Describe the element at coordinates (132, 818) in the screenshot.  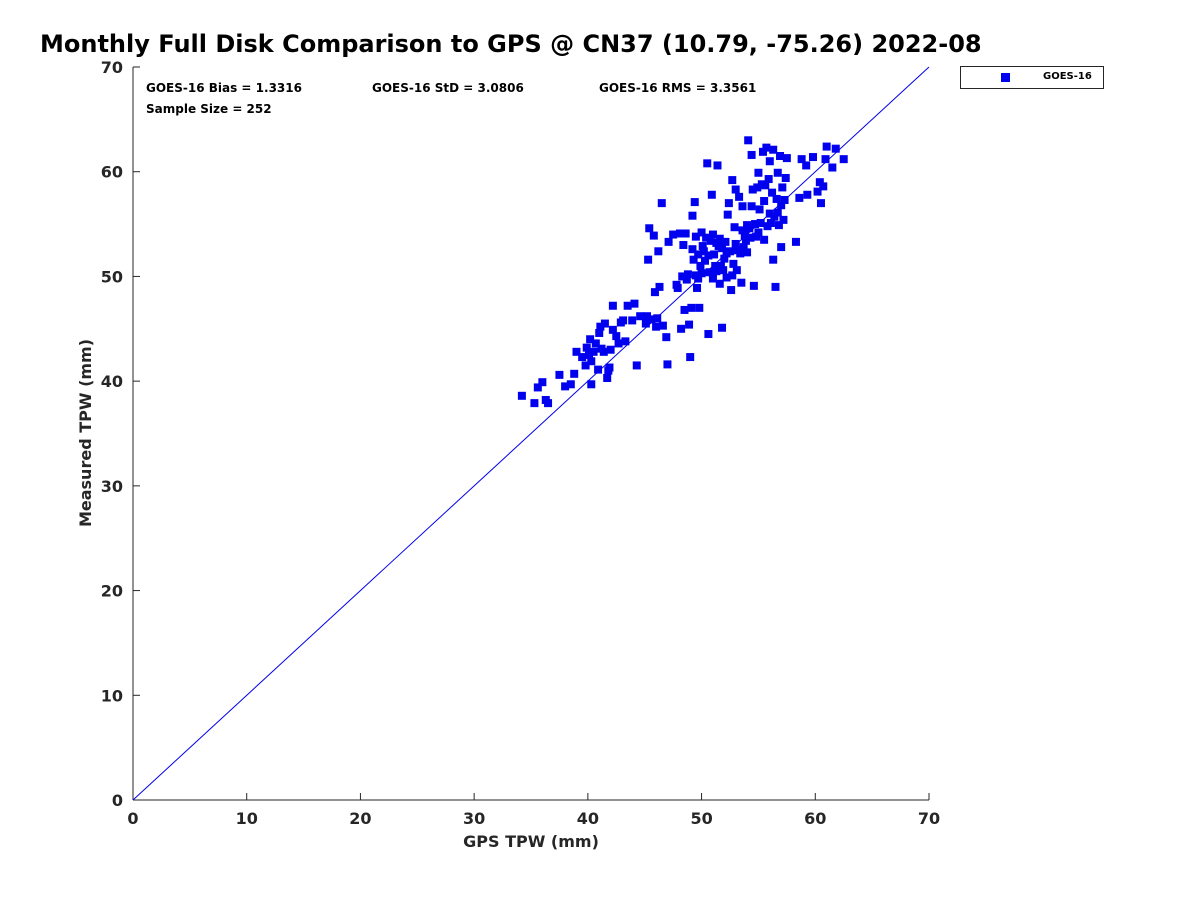
I see `x-tick-label: 0` at that location.